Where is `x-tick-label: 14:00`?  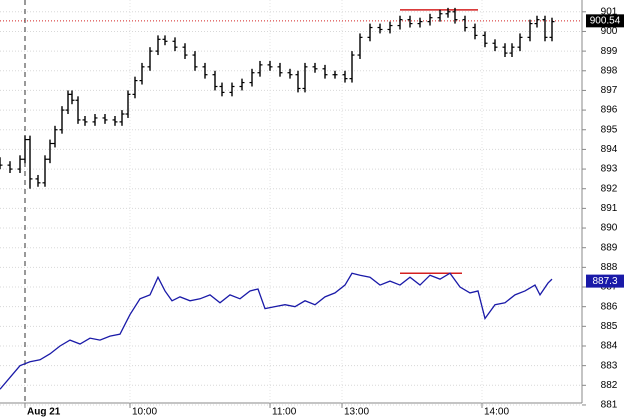 x-tick-label: 14:00 is located at coordinates (496, 412).